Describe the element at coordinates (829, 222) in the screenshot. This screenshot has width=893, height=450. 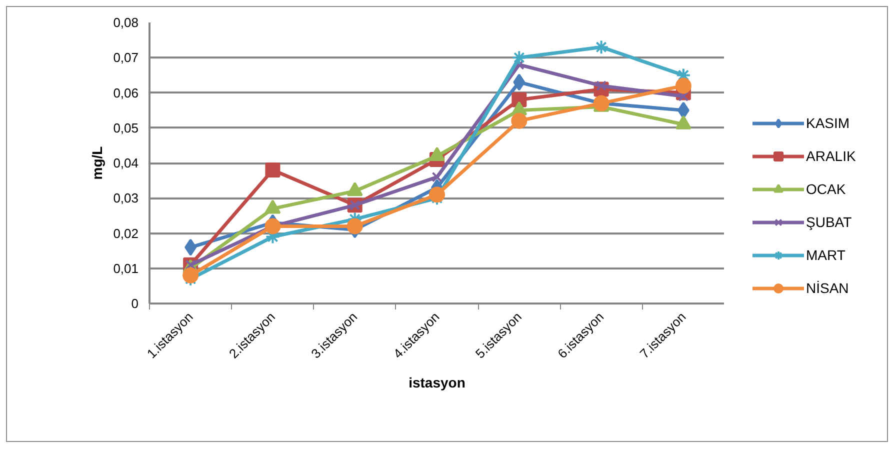
I see `legend-label: ŞUBAT` at that location.